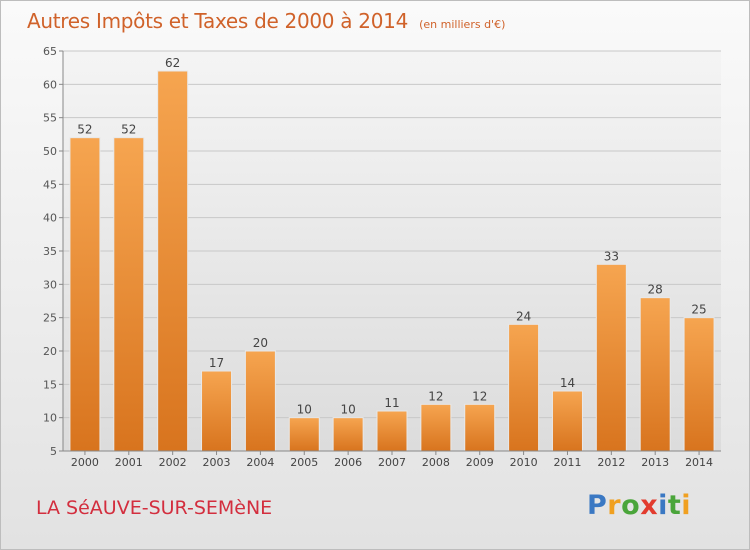 Image resolution: width=750 pixels, height=550 pixels. Describe the element at coordinates (129, 462) in the screenshot. I see `x-tick-label: 2001` at that location.